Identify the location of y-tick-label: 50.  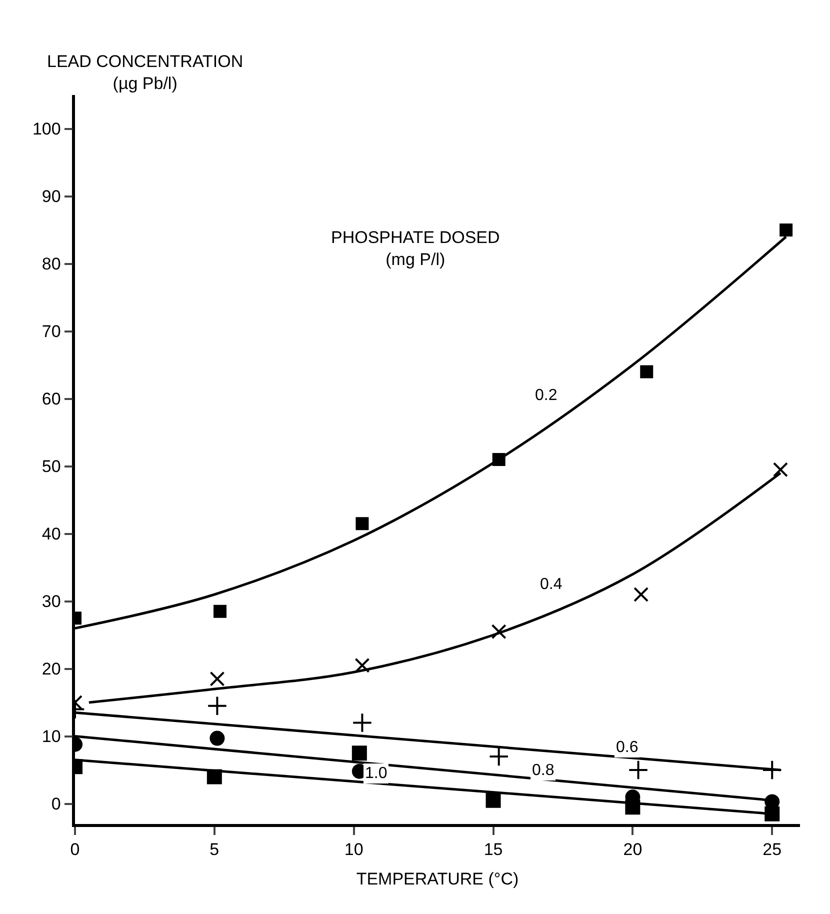
(51, 466).